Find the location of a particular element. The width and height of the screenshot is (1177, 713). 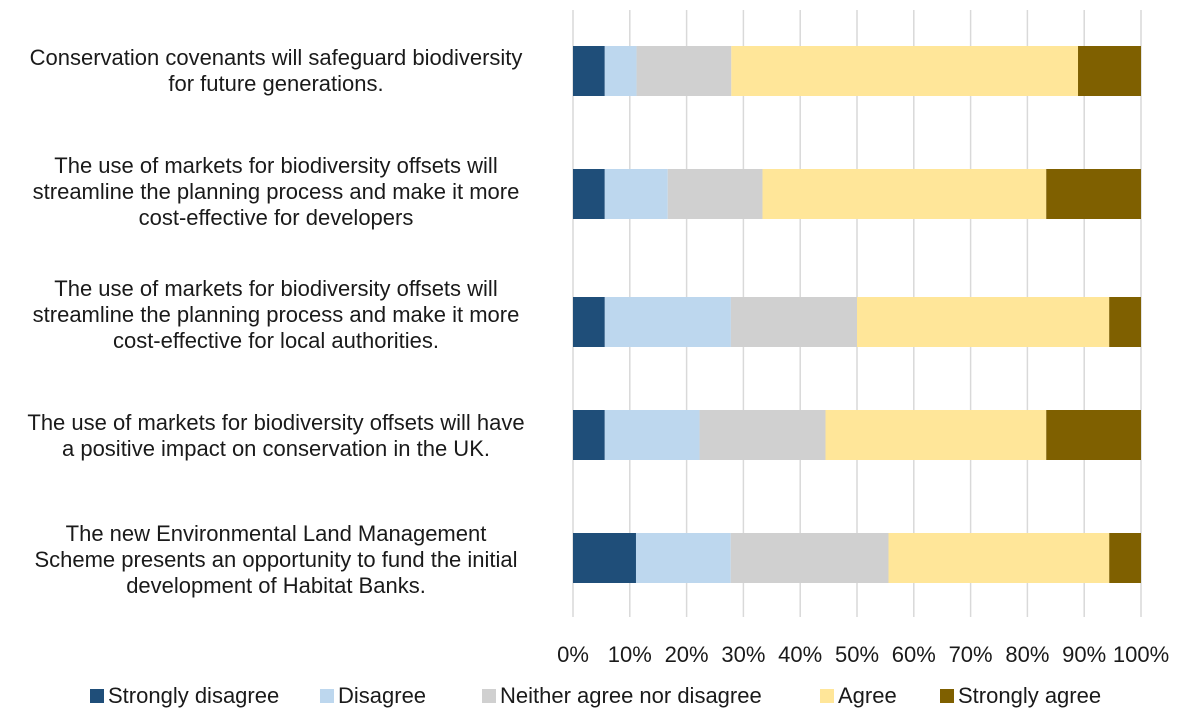

x-tick-label: 70% is located at coordinates (971, 654).